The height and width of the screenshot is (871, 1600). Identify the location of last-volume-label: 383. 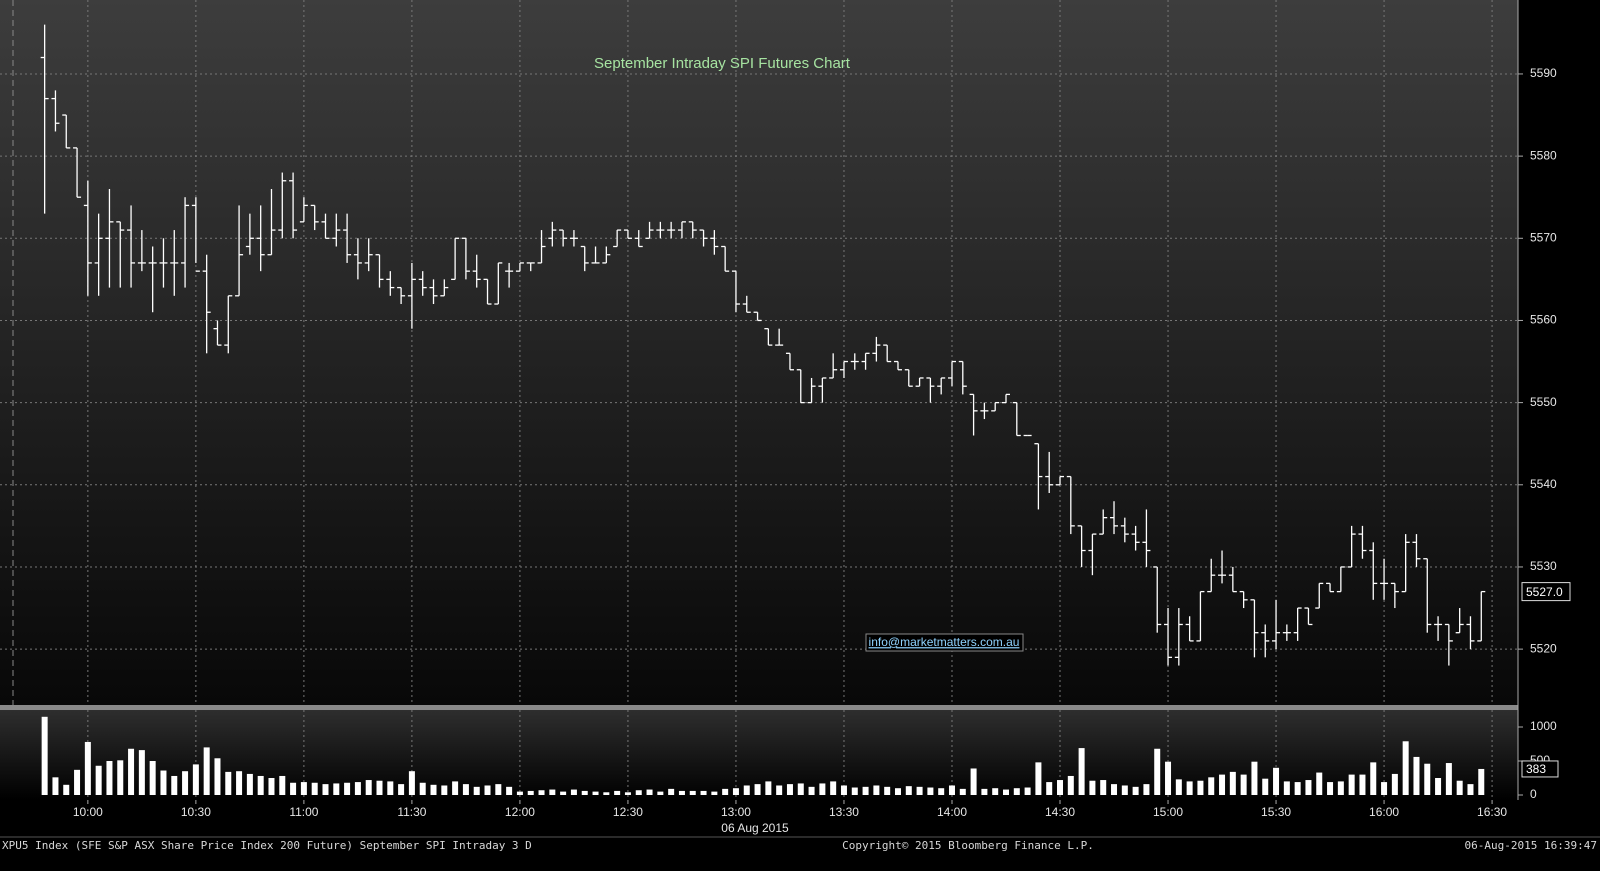
(1536, 769).